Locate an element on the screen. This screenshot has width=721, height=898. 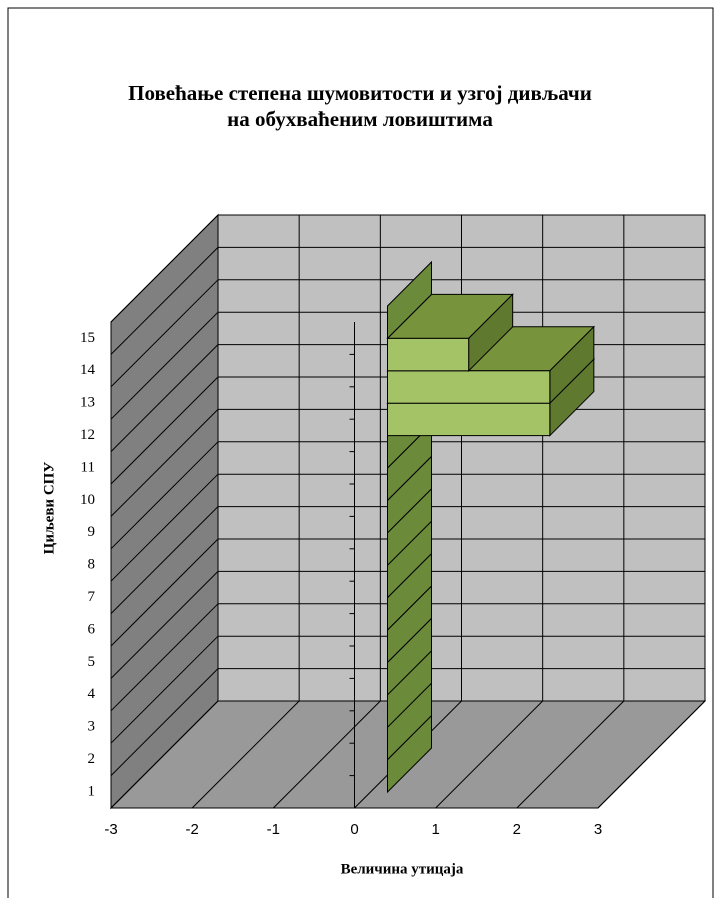
y-tick-label: 7 is located at coordinates (92, 597).